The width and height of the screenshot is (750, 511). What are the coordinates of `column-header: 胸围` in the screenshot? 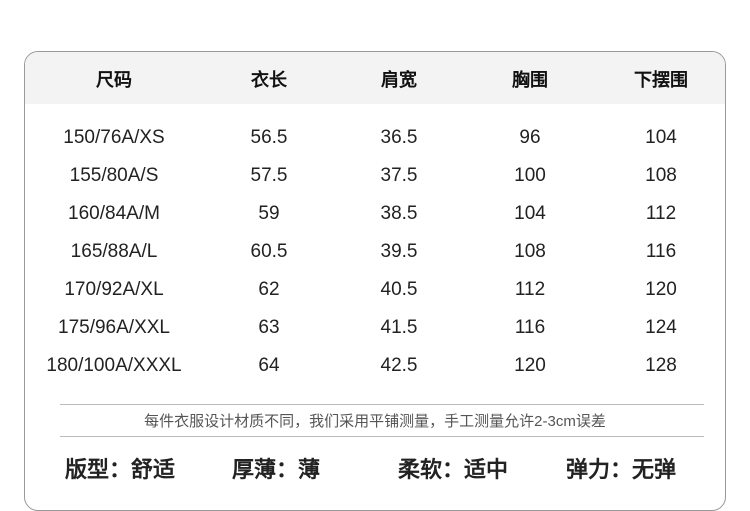 It's located at (530, 80).